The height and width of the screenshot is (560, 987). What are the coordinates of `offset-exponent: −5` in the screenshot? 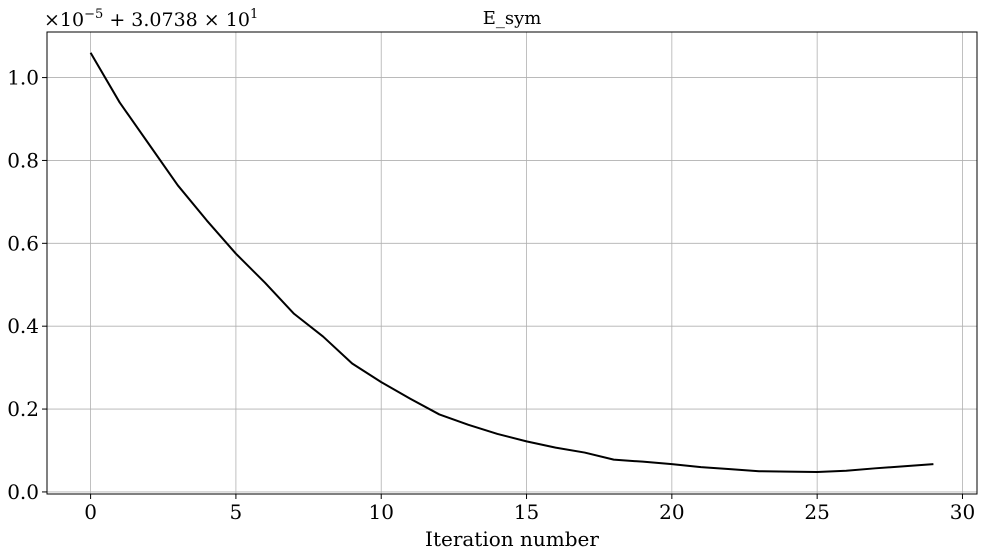 It's located at (93, 14).